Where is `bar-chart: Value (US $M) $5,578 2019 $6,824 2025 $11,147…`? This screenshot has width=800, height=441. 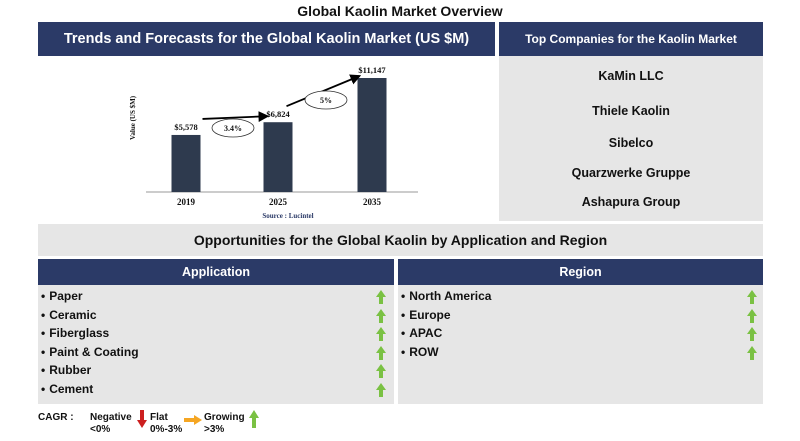
bar-chart: Value (US $M) $5,578 2019 $6,824 2025 $11,147… is located at coordinates (273, 142).